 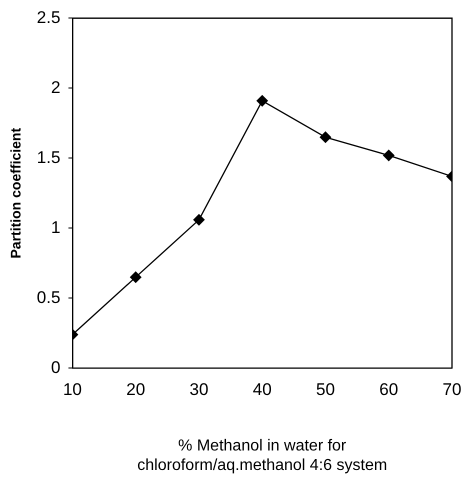 What do you see at coordinates (452, 390) in the screenshot?
I see `x-tick-label: 70` at bounding box center [452, 390].